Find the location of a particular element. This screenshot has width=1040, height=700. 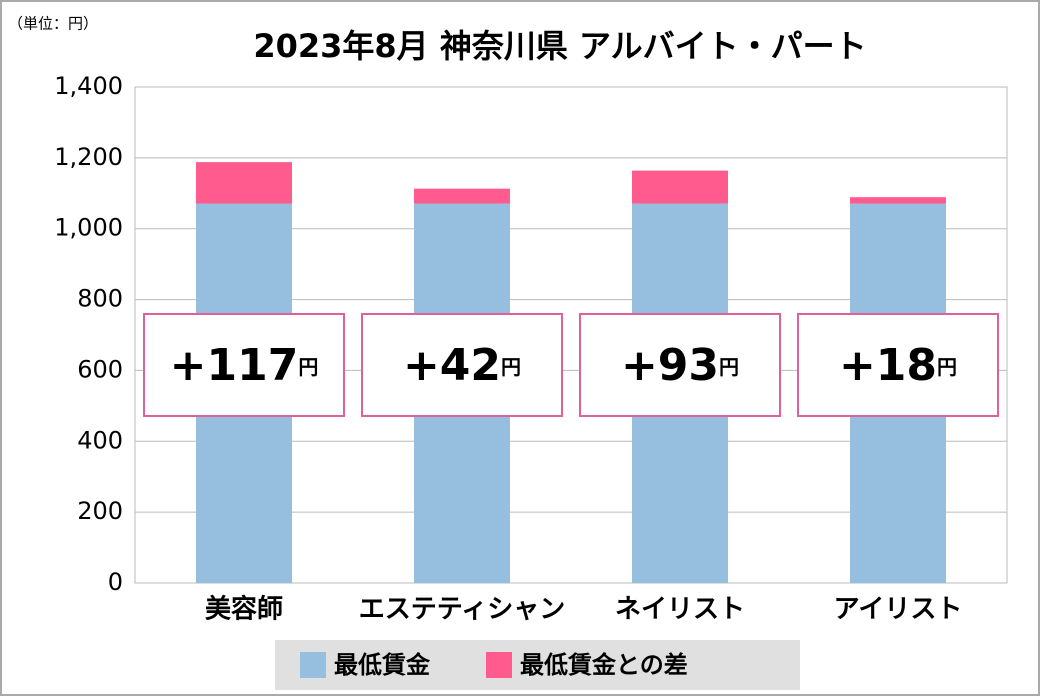

y-tick-label: 600 is located at coordinates (100, 369).